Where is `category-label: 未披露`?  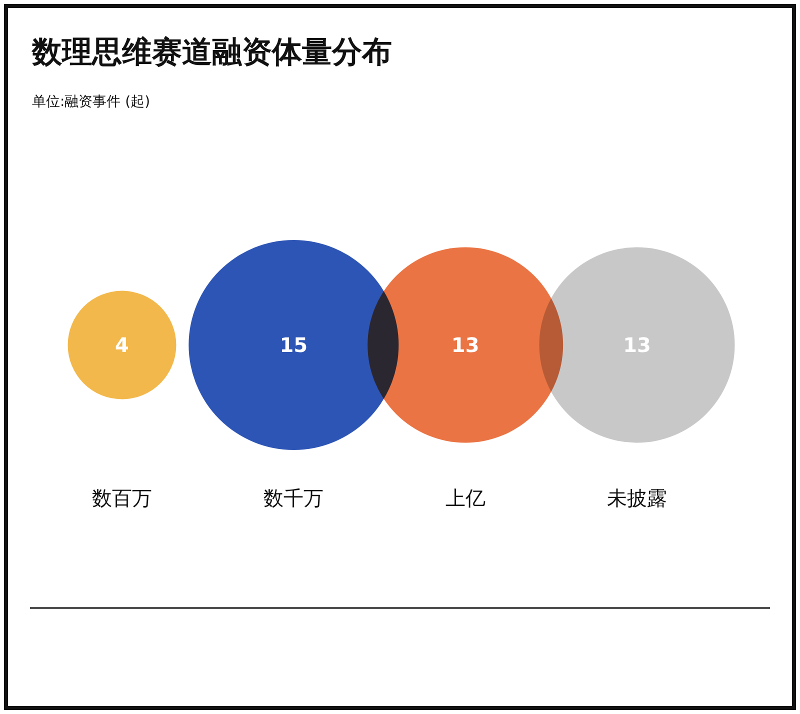 category-label: 未披露 is located at coordinates (637, 498).